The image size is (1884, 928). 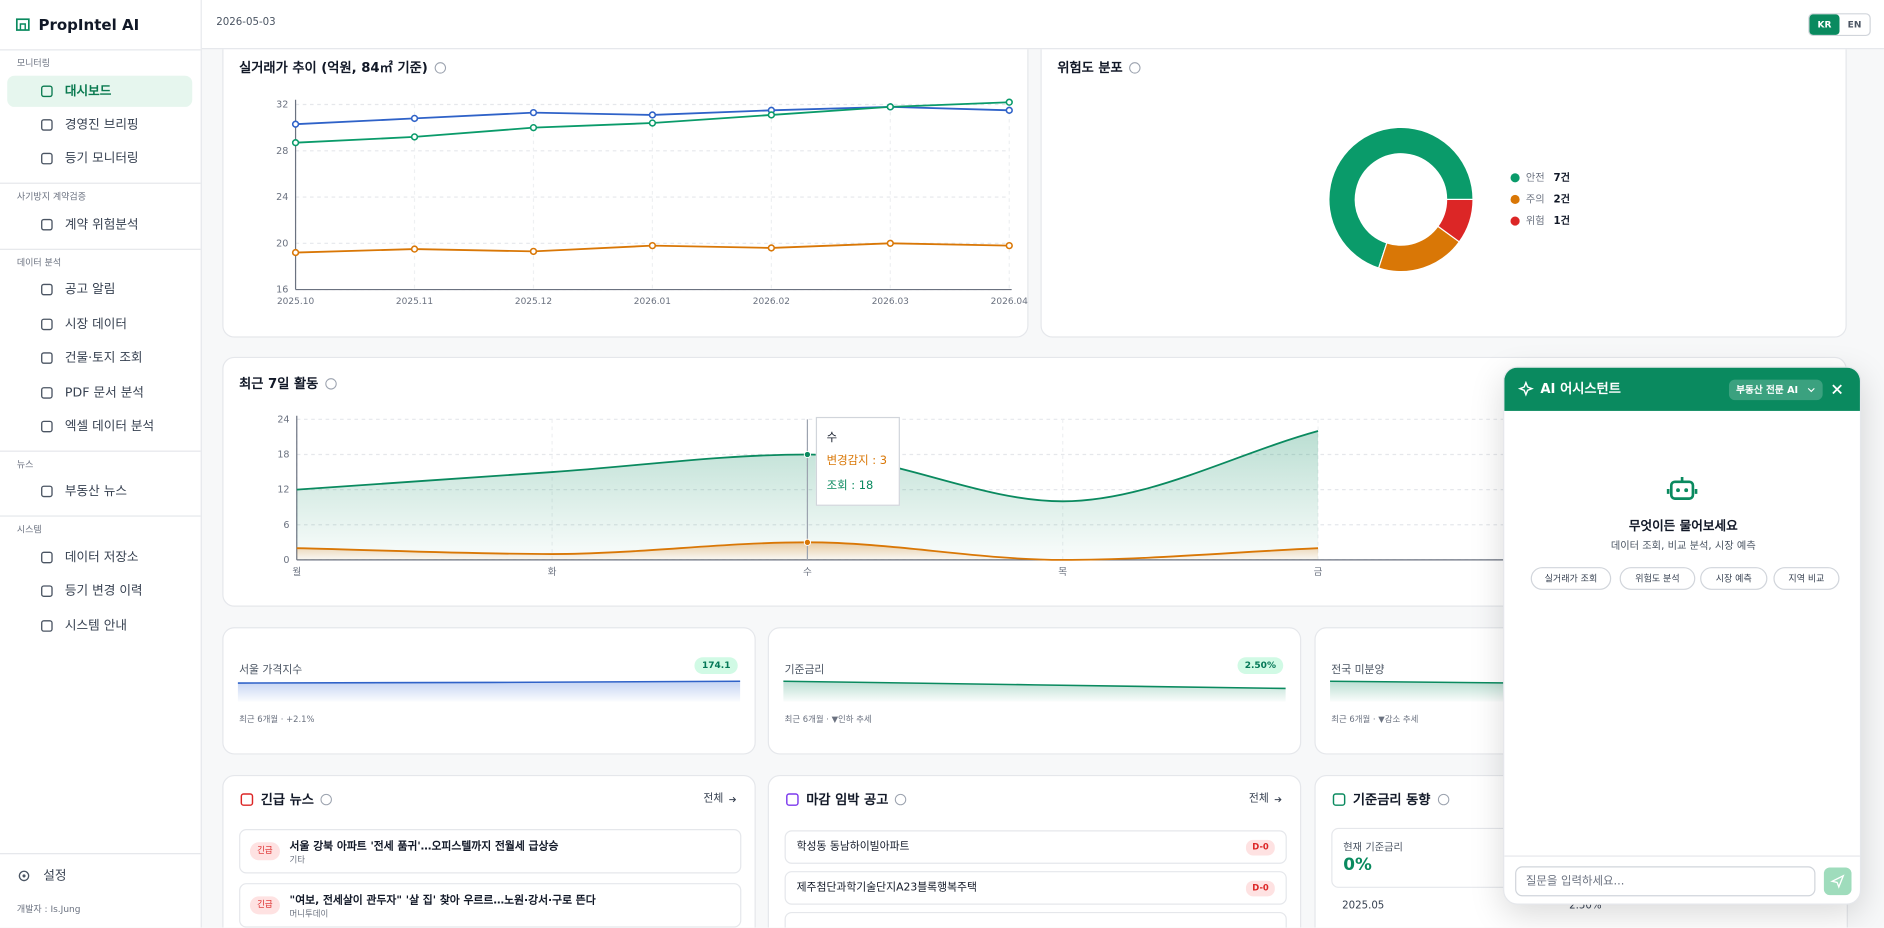 I want to click on nav-item: 계약 위험분석, so click(x=99, y=224).